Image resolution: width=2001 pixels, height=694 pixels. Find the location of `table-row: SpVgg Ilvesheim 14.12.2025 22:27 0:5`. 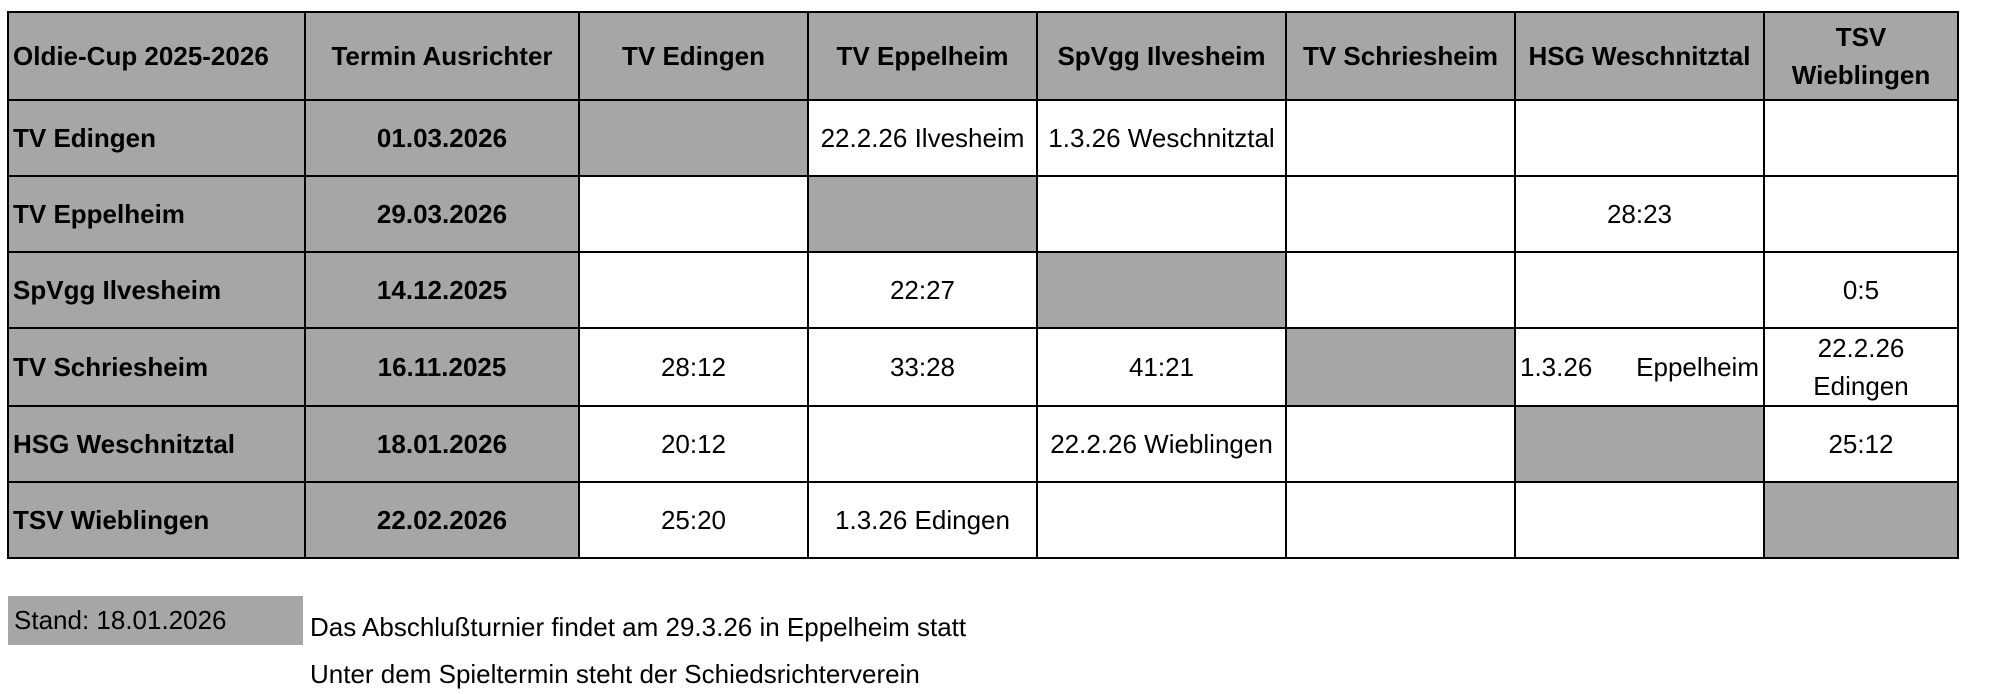

table-row: SpVgg Ilvesheim 14.12.2025 22:27 0:5 is located at coordinates (983, 290).